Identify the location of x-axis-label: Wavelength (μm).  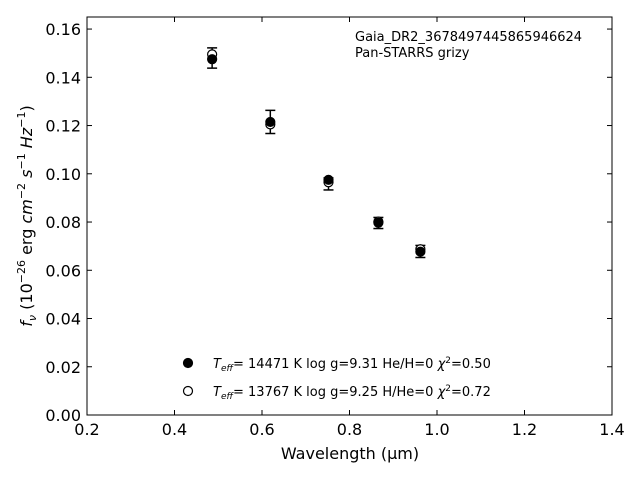
(350, 453).